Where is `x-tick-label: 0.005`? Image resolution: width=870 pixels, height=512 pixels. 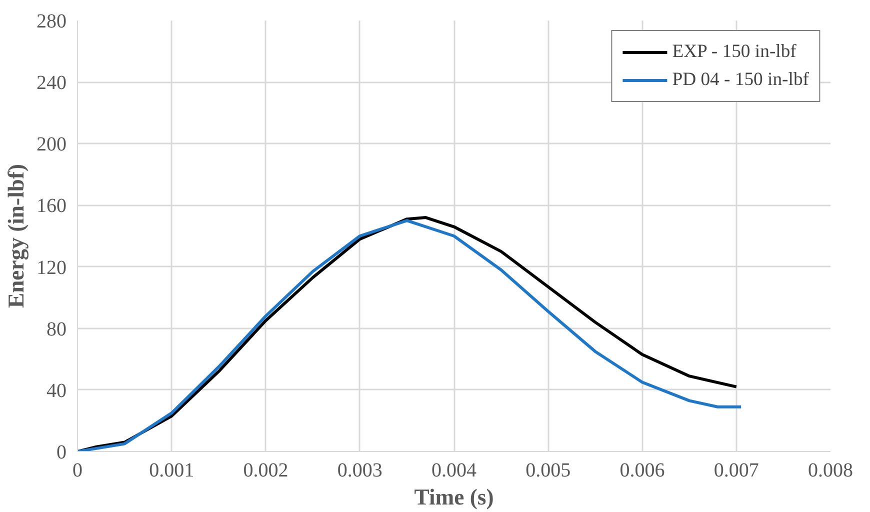
x-tick-label: 0.005 is located at coordinates (548, 471).